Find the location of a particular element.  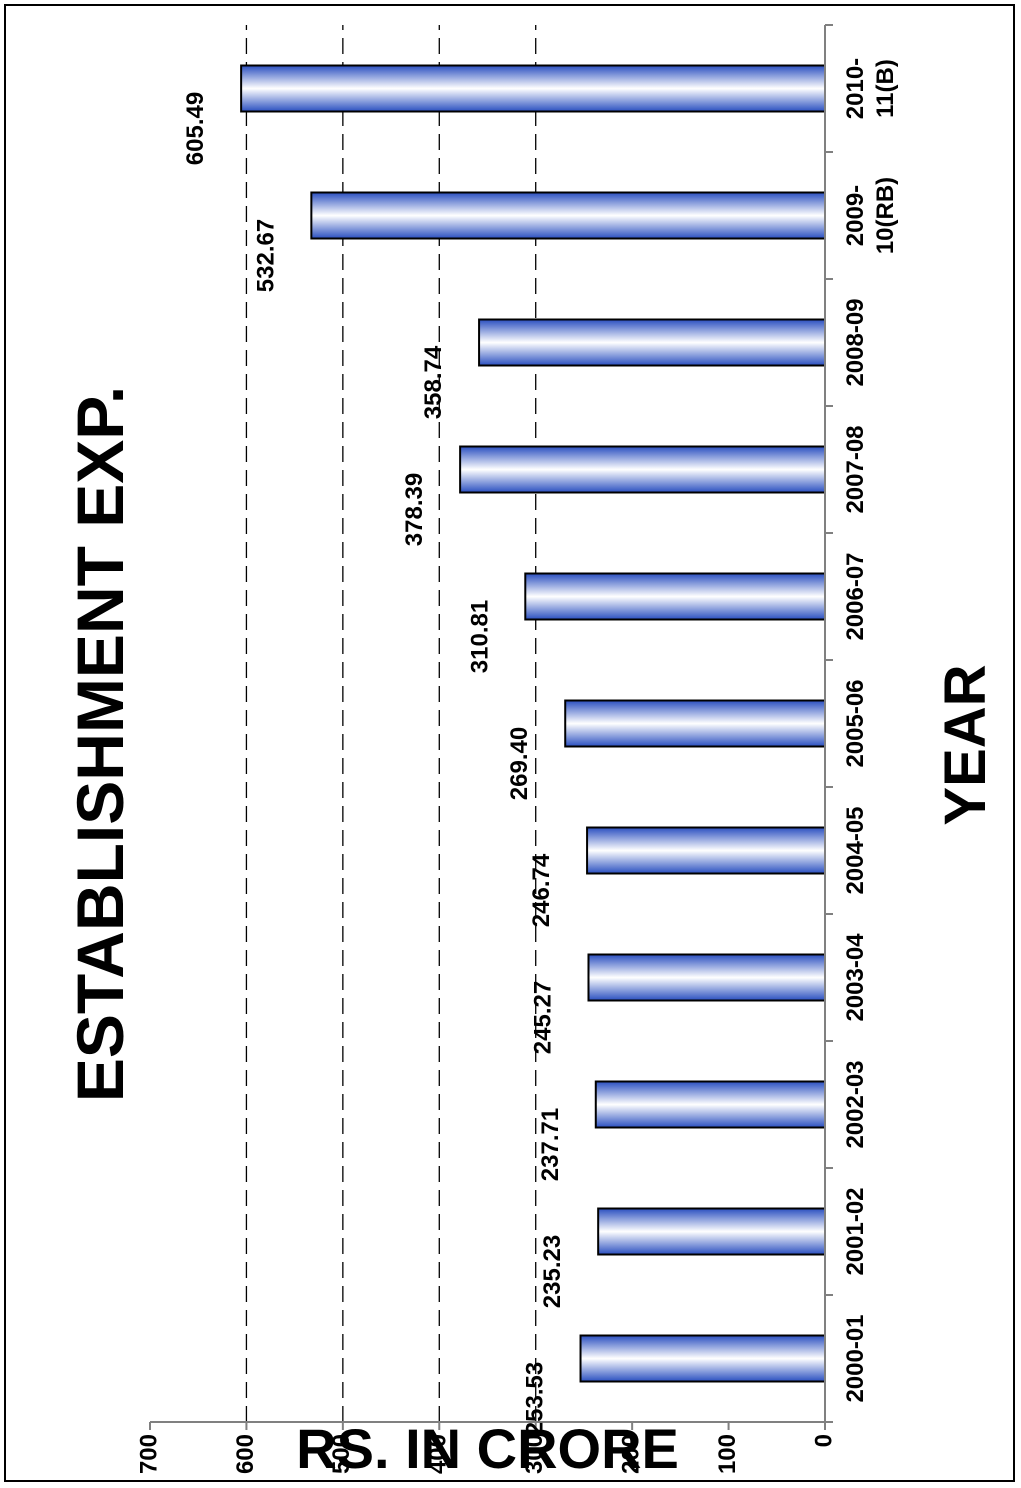

category-label: 2006-07 is located at coordinates (855, 596).